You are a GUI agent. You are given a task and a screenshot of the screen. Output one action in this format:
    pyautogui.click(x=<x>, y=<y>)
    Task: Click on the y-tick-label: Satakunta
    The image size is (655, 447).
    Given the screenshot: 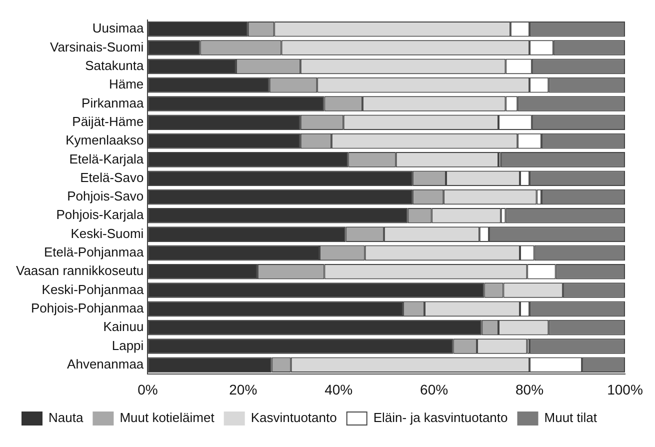 What is the action you would take?
    pyautogui.click(x=114, y=66)
    